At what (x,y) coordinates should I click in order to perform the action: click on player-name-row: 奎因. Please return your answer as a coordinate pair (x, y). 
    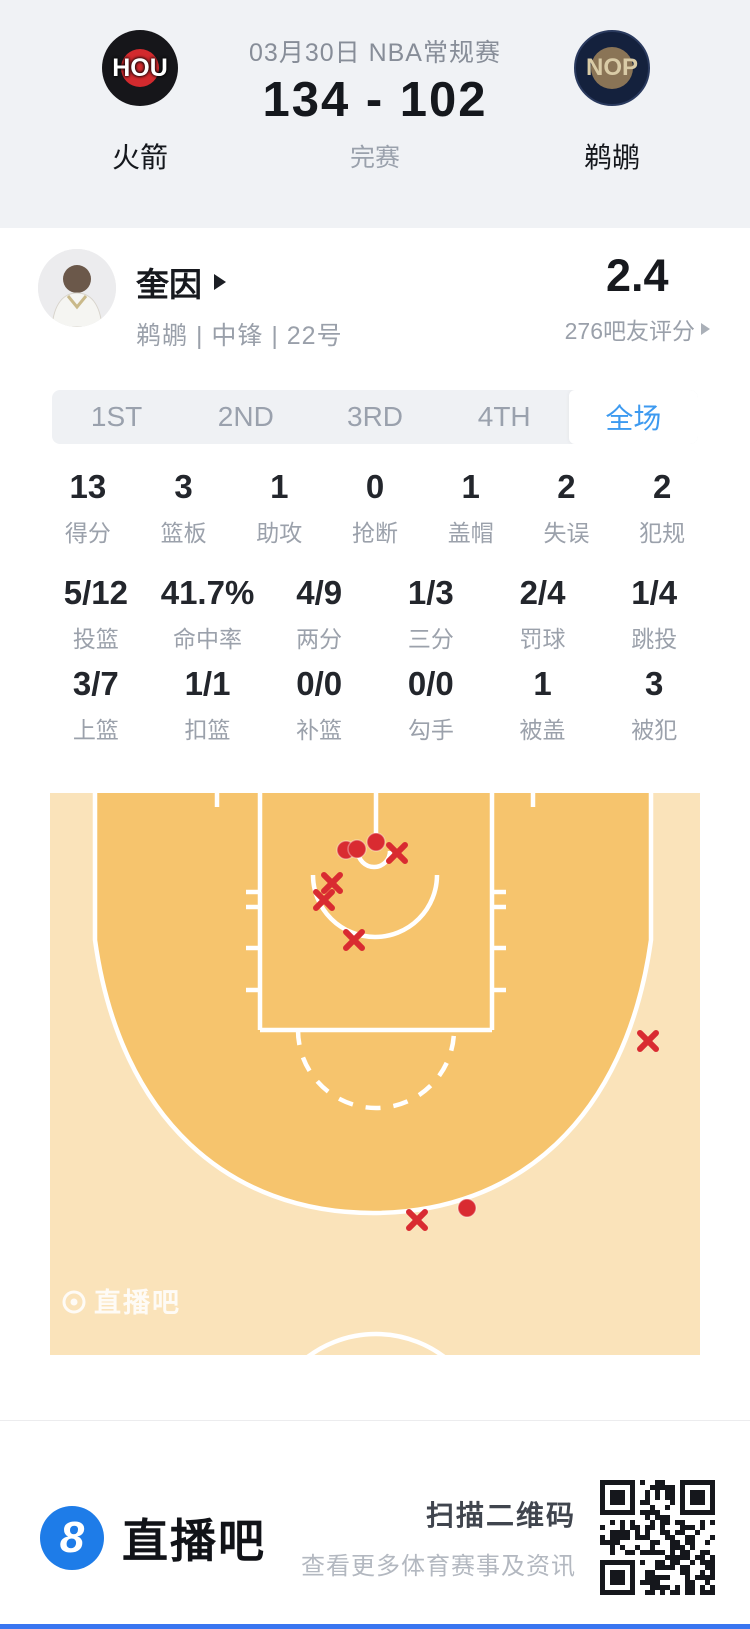
    Looking at the image, I should click on (181, 282).